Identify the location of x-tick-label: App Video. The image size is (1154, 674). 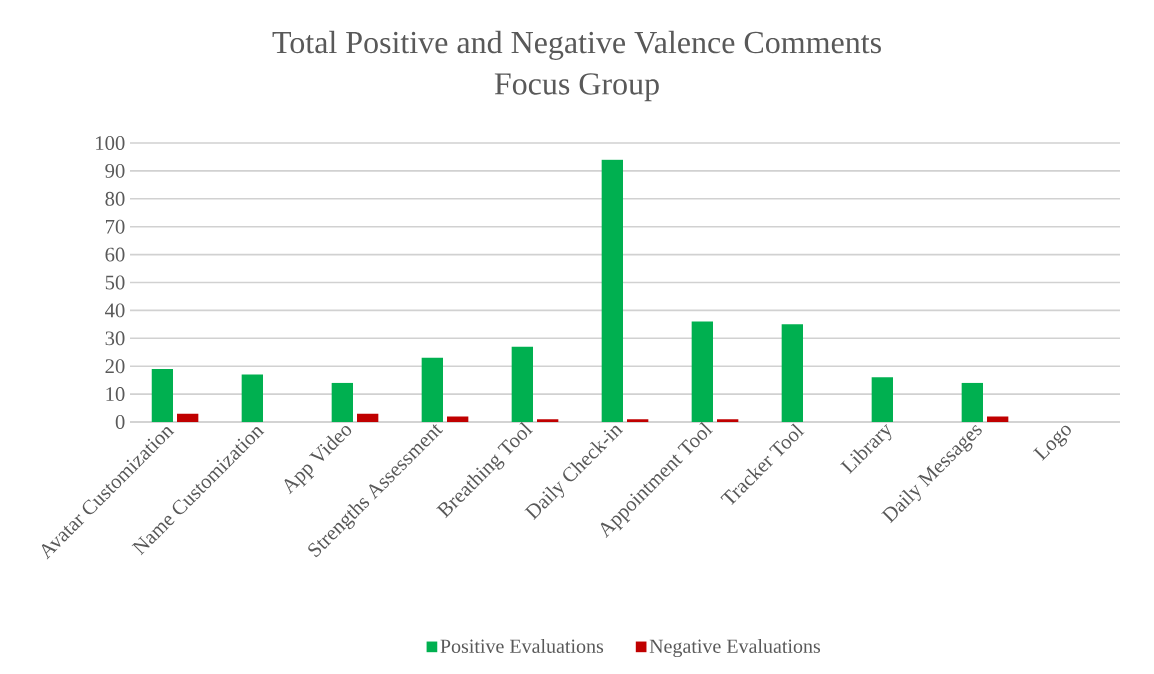
(318, 460).